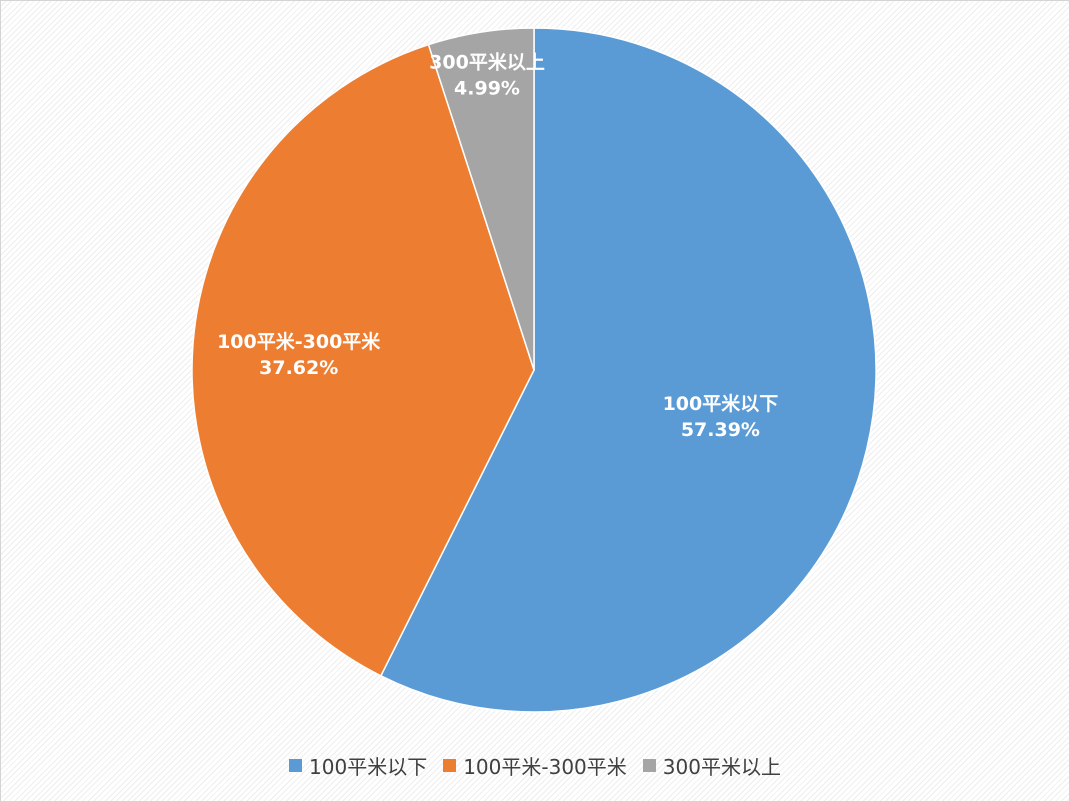 The width and height of the screenshot is (1070, 802). I want to click on legend-item-over-300: 300平米以上, so click(711, 765).